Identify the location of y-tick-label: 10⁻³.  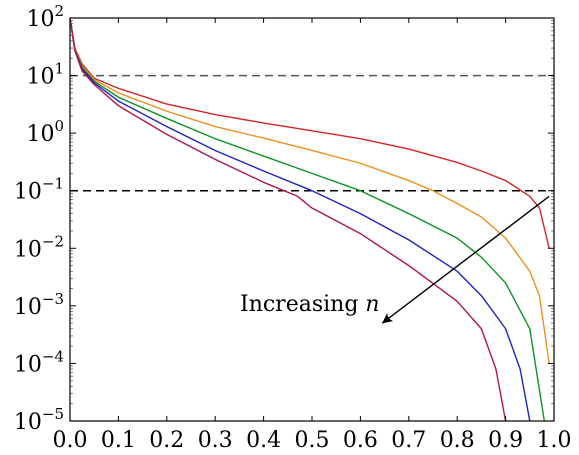
(39, 305).